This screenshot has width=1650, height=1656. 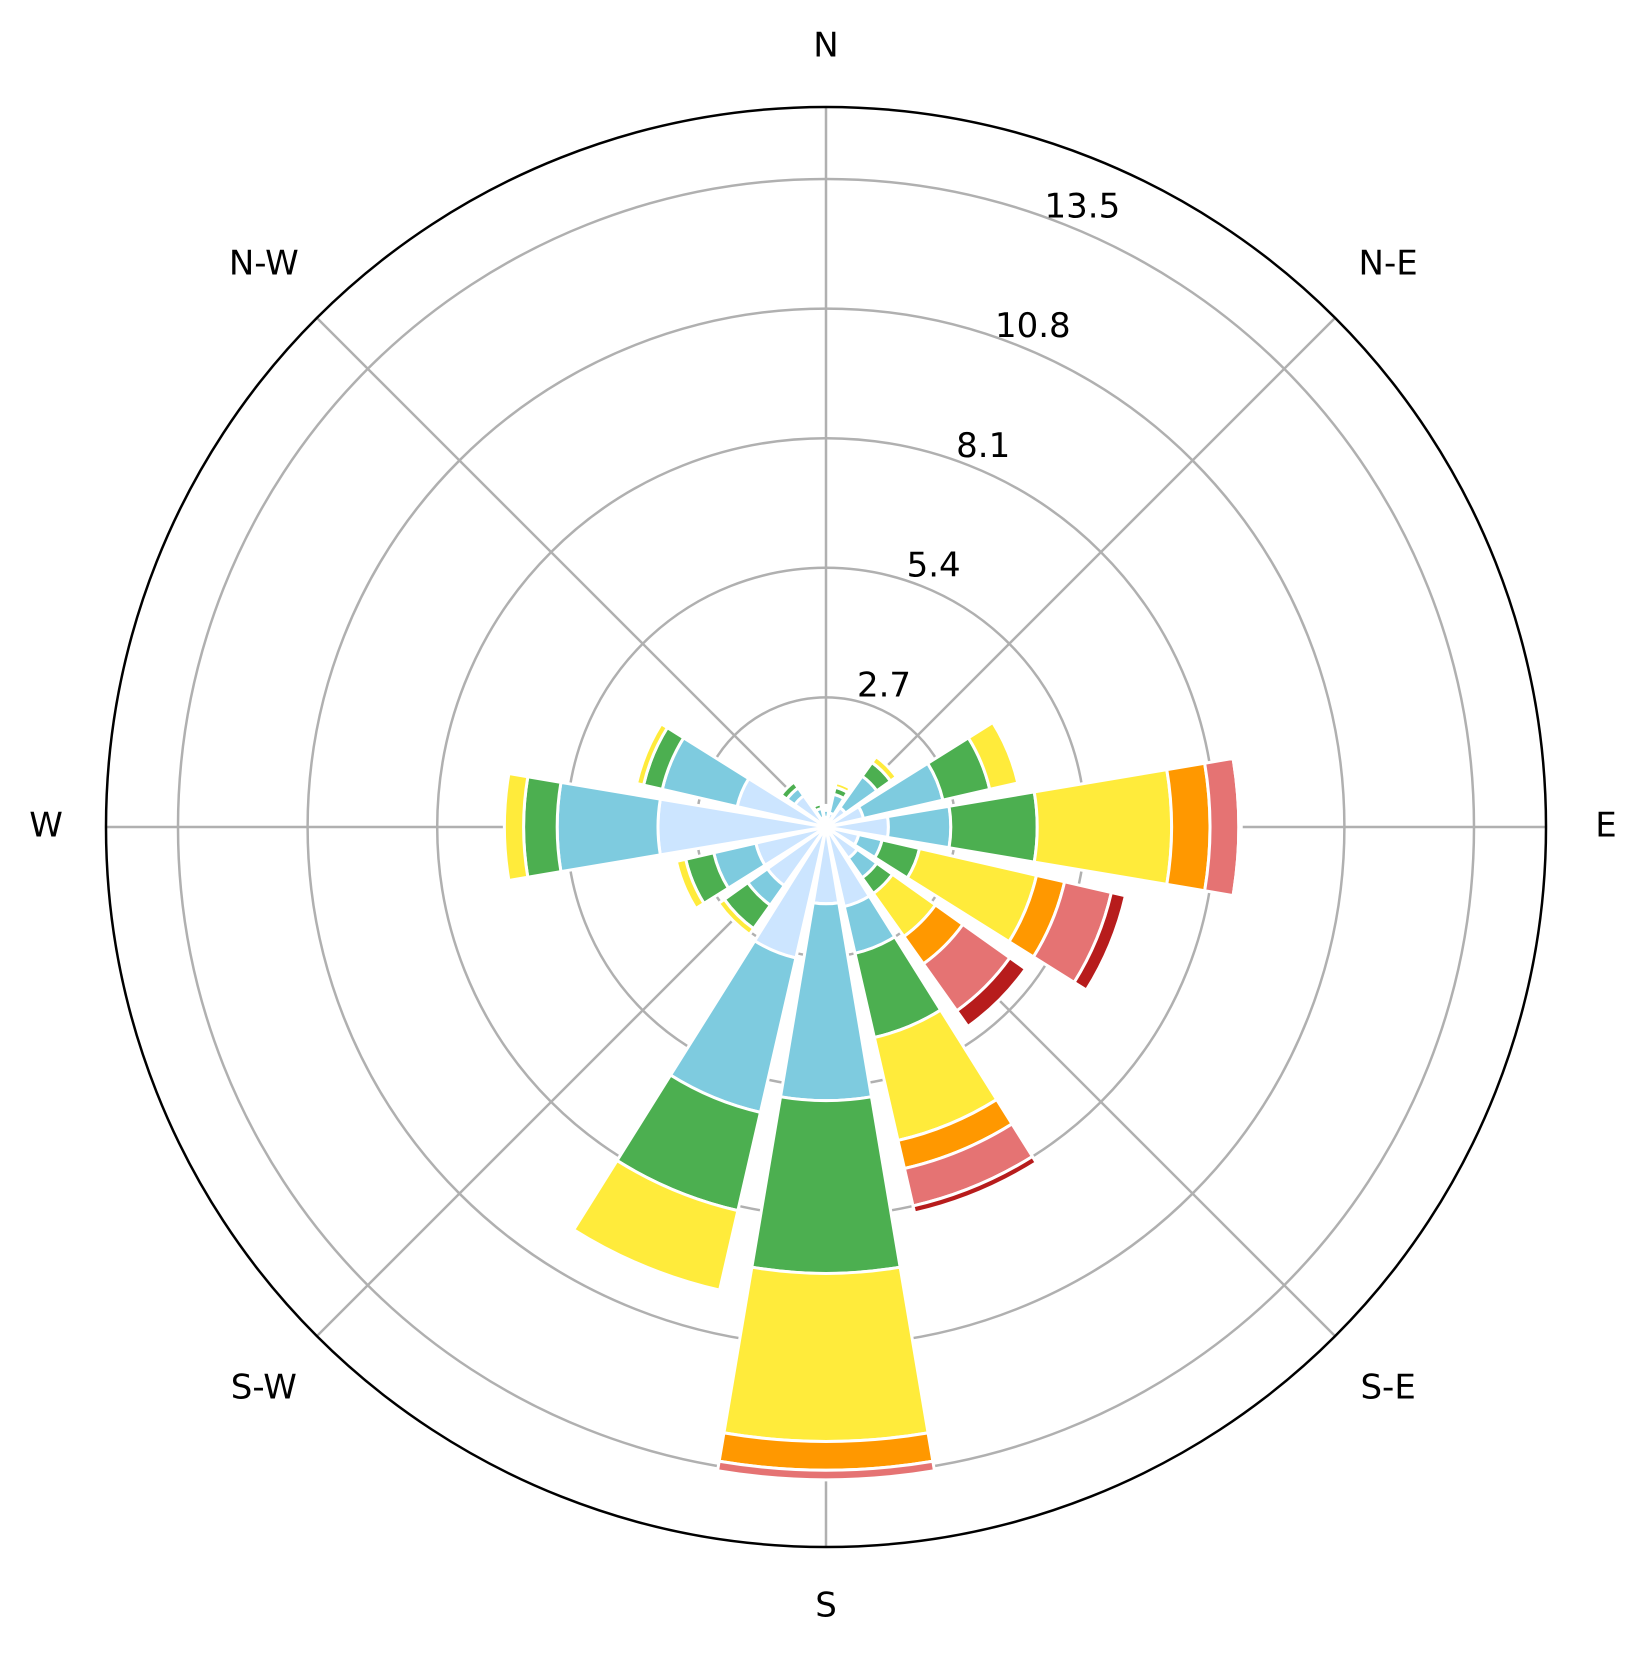 I want to click on radial-tick-label-4: 13.5, so click(x=1083, y=207).